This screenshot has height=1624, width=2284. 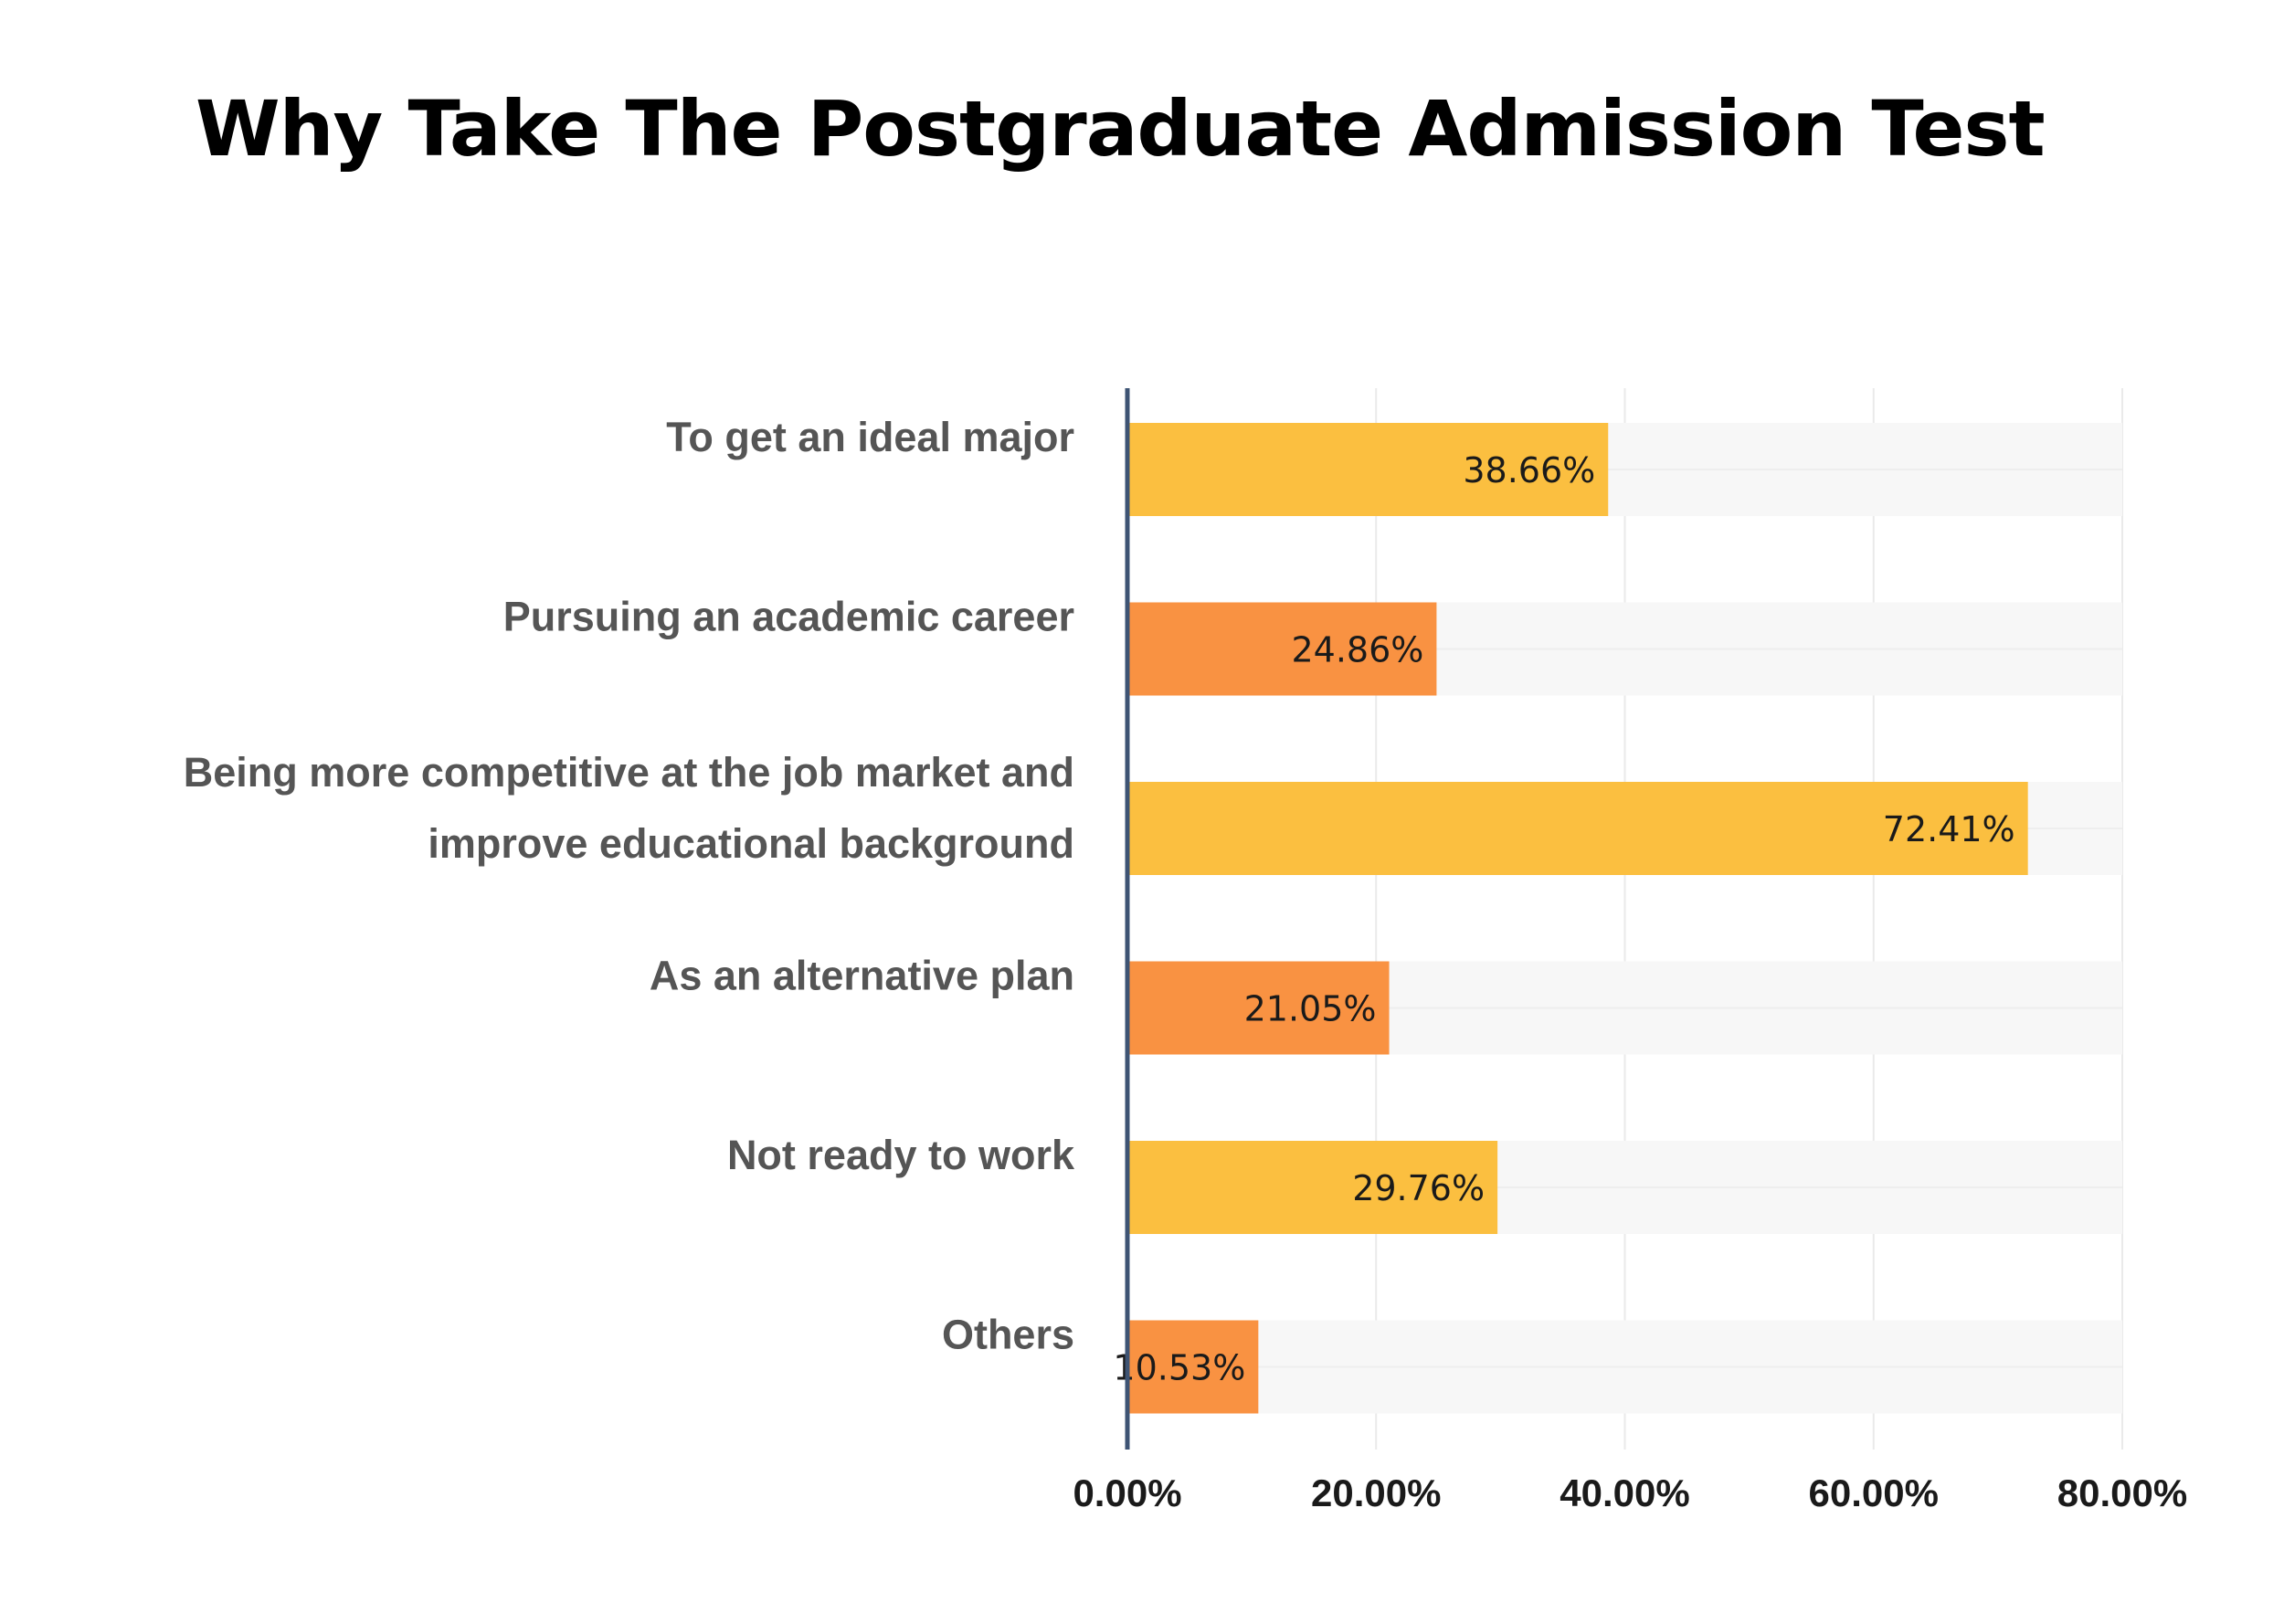 What do you see at coordinates (788, 617) in the screenshot?
I see `category-label: Pursuing an academic career` at bounding box center [788, 617].